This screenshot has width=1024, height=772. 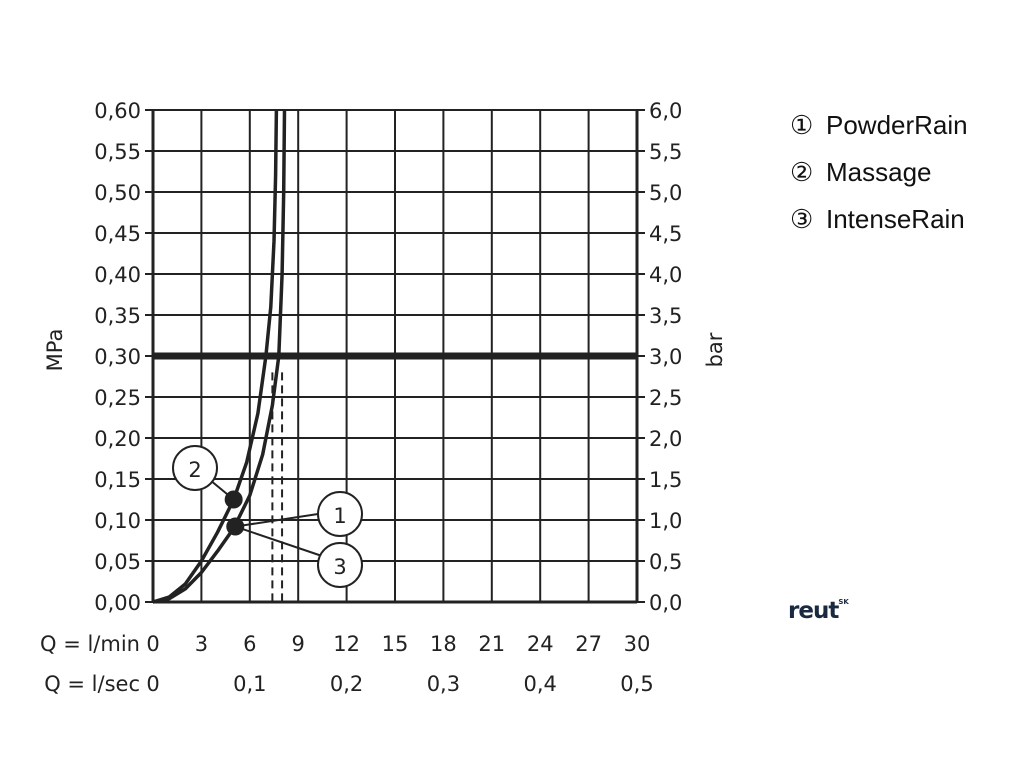 What do you see at coordinates (813, 611) in the screenshot?
I see `logo-text: reut` at bounding box center [813, 611].